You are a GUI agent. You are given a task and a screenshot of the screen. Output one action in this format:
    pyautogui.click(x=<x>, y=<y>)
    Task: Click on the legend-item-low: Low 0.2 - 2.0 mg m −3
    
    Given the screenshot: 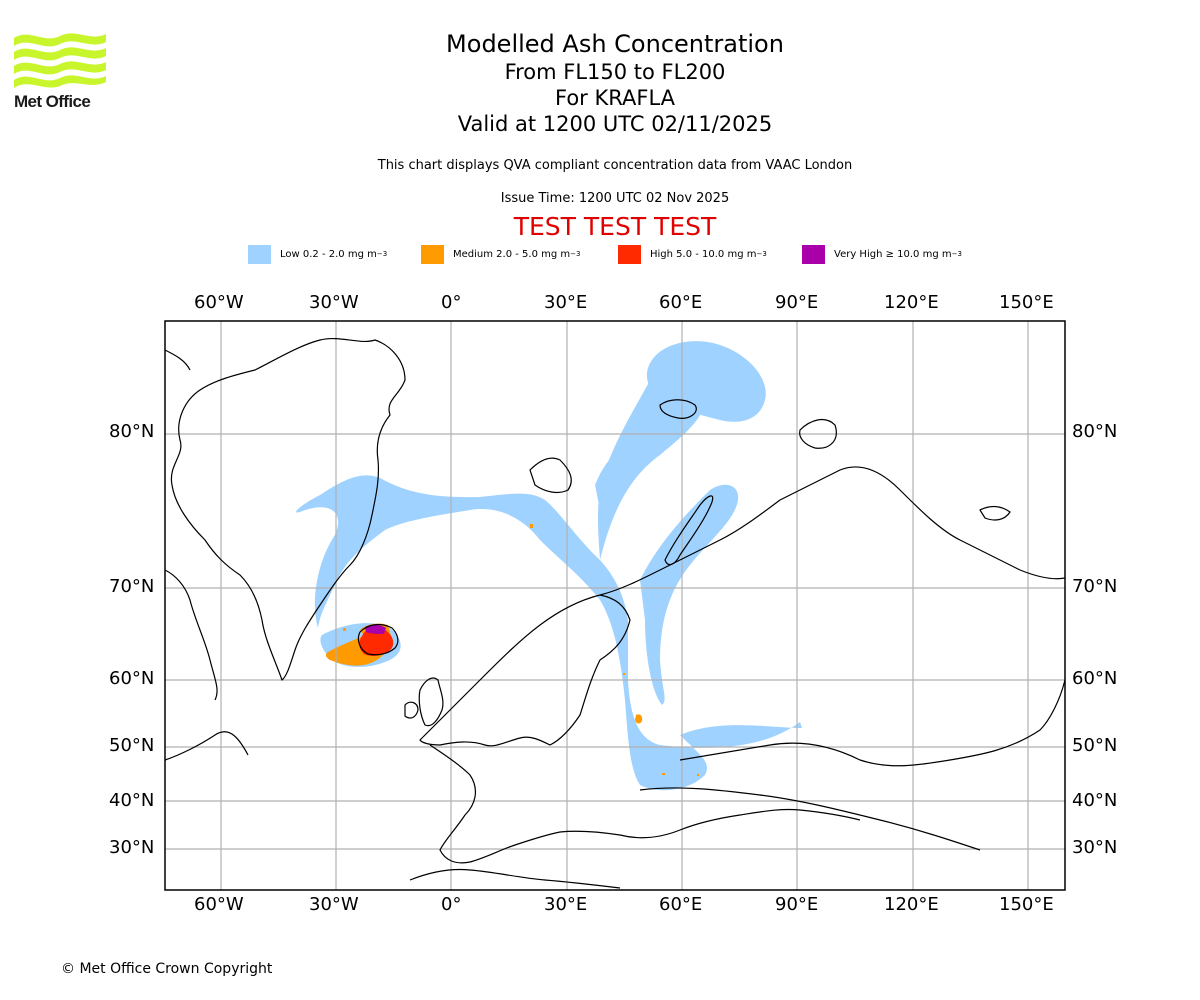 What is the action you would take?
    pyautogui.click(x=317, y=254)
    